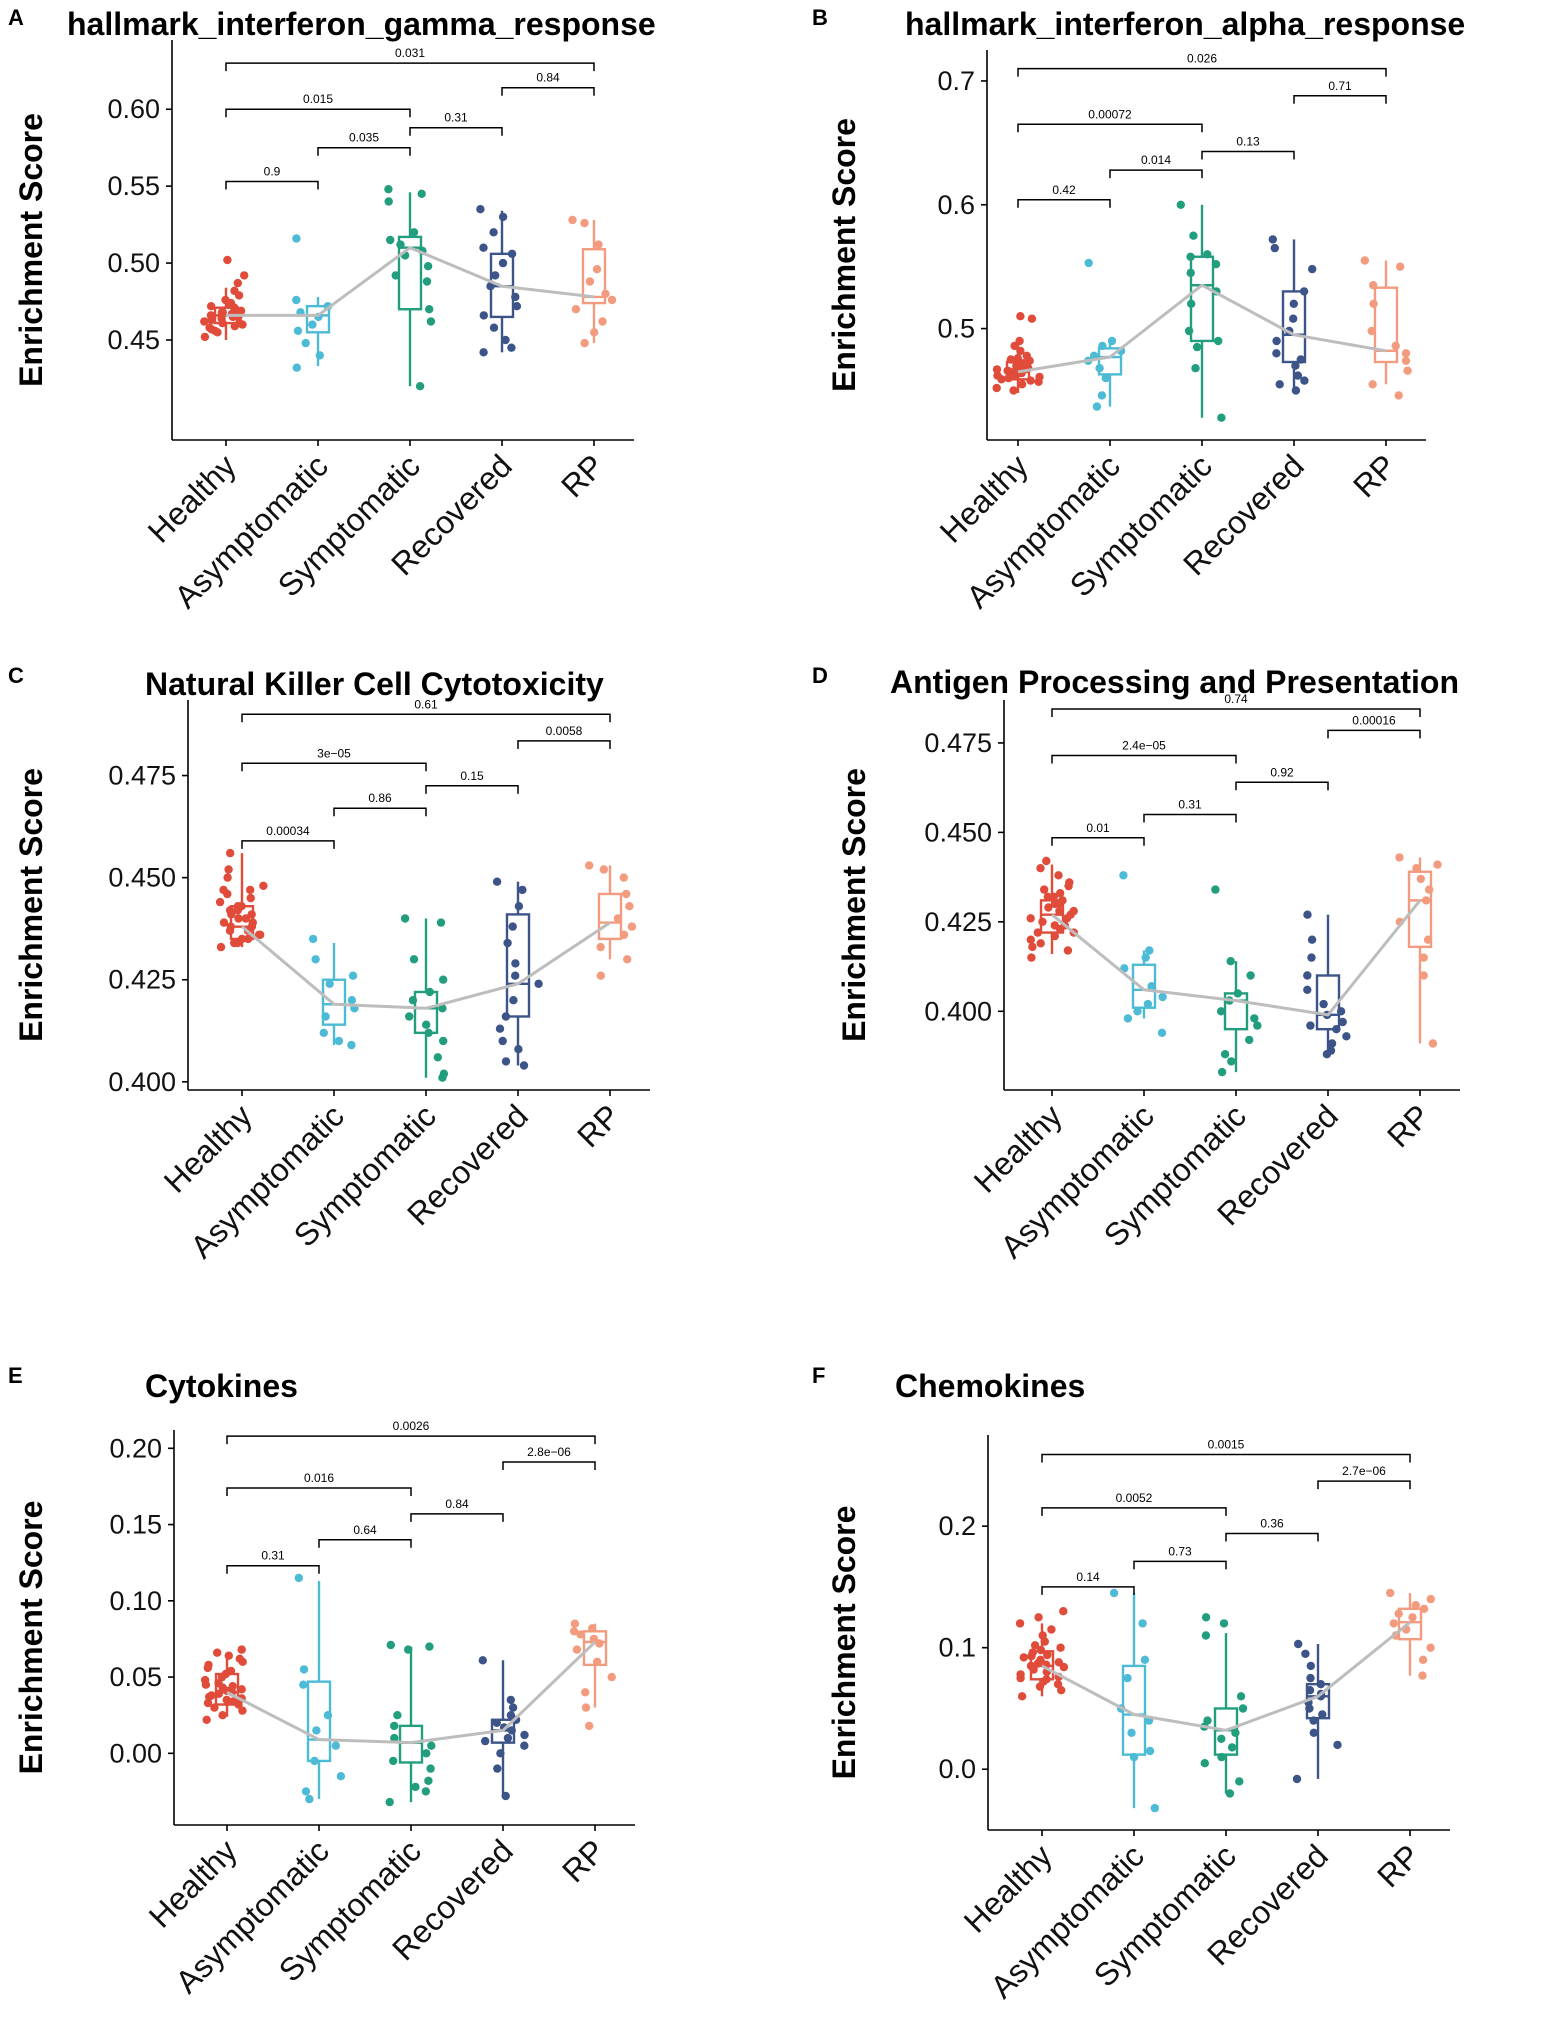  What do you see at coordinates (380, 804) in the screenshot?
I see `significance-bracket: 0.86` at bounding box center [380, 804].